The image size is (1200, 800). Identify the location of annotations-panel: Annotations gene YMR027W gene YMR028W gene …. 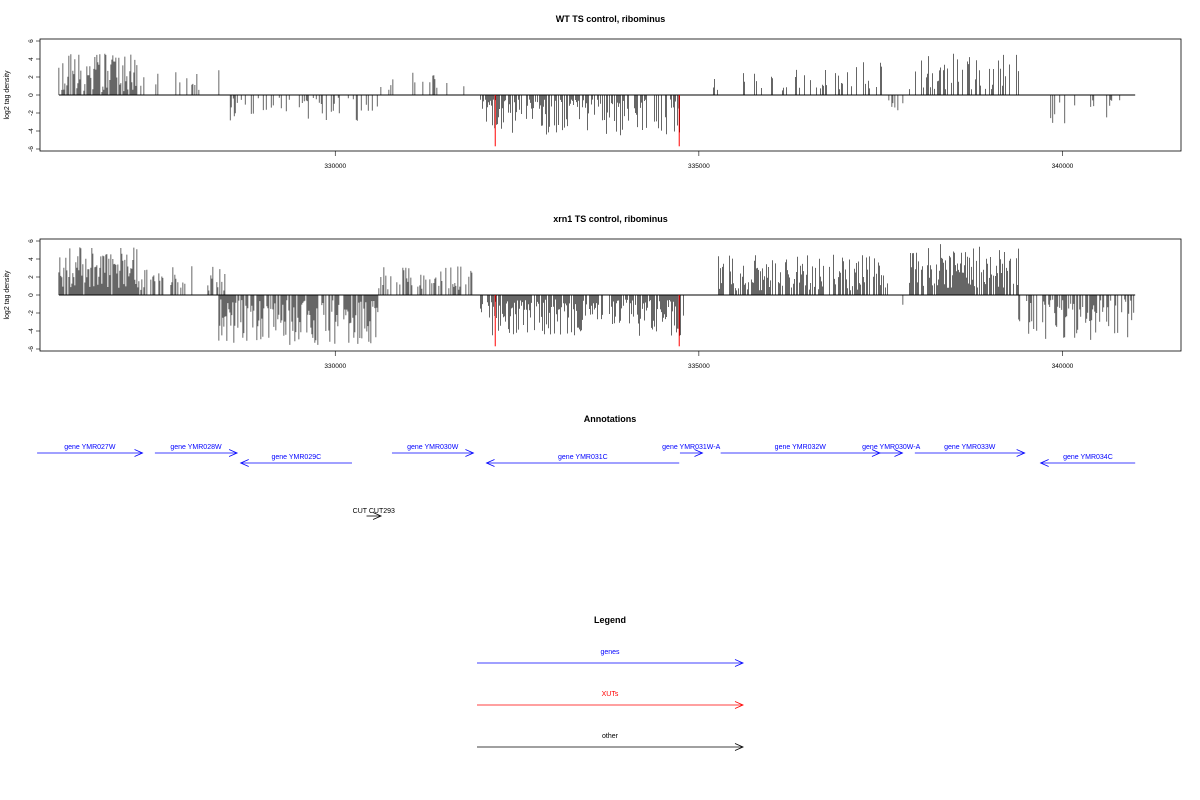
(586, 467).